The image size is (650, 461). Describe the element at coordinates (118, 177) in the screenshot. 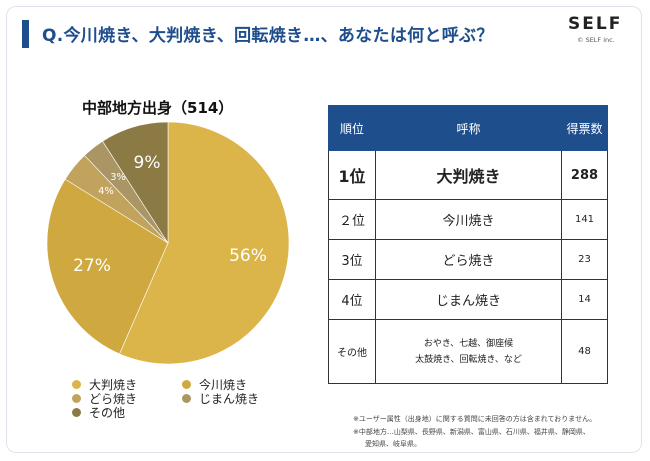

I see `pie-slice-label: 3%` at that location.